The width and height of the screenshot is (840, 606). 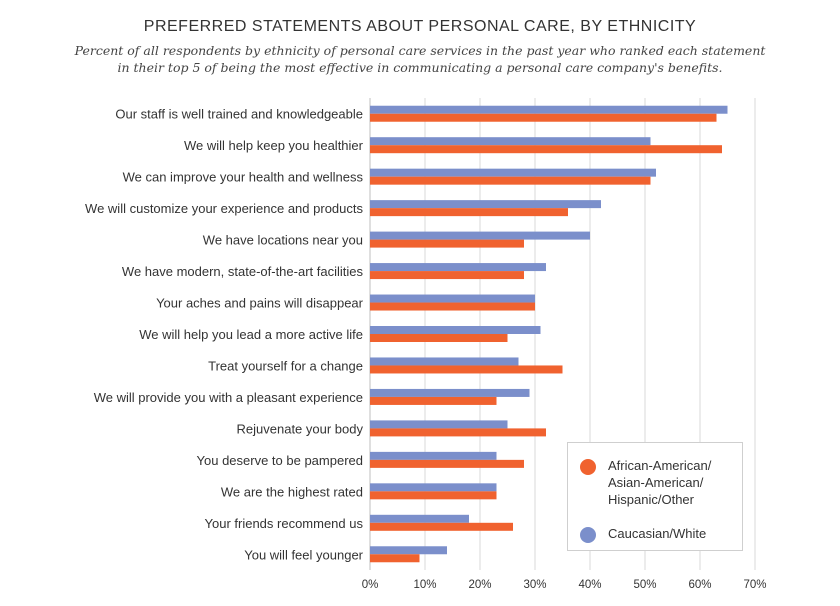 I want to click on legend-label-line-3: Hispanic/Other, so click(x=651, y=499).